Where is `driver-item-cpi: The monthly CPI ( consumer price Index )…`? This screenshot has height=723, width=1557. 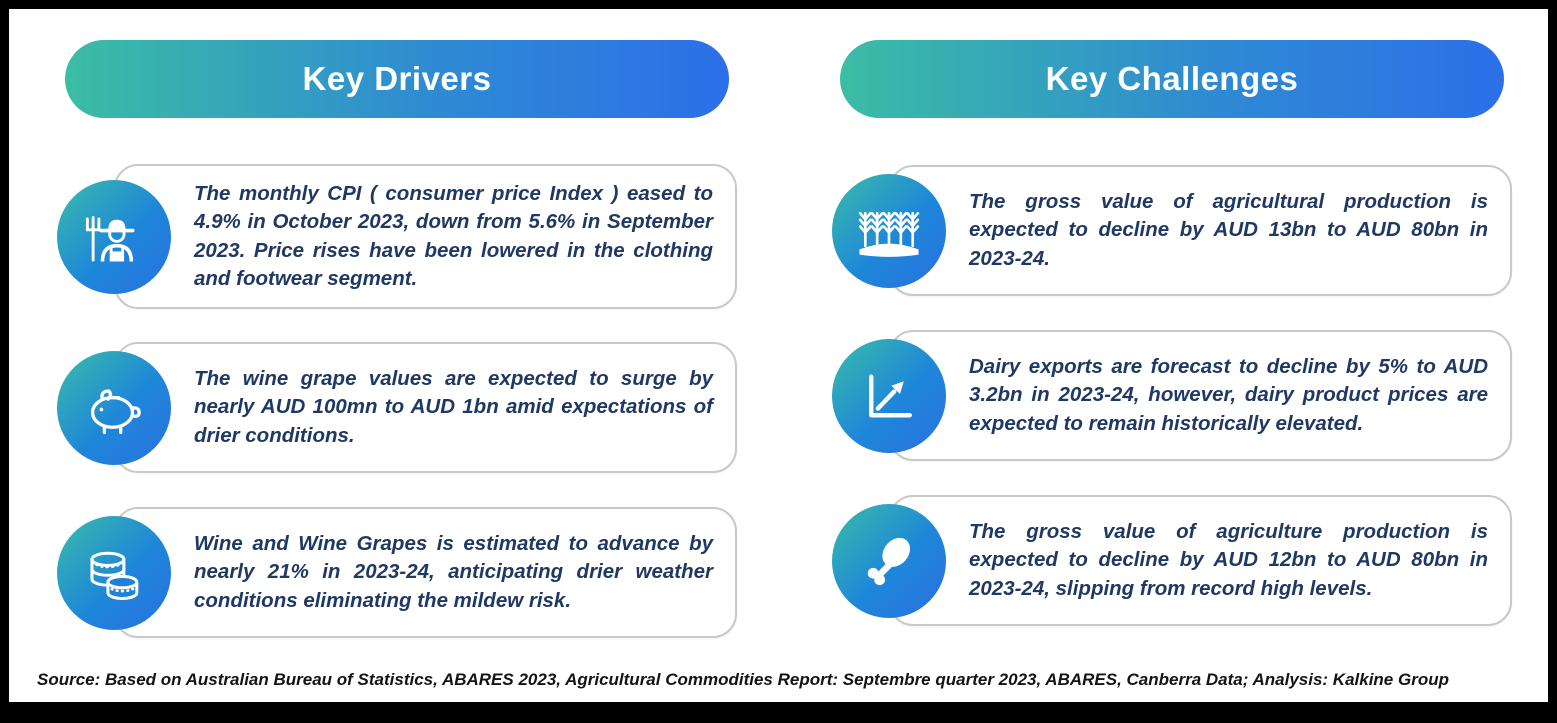
driver-item-cpi: The monthly CPI ( consumer price Index )… is located at coordinates (397, 237).